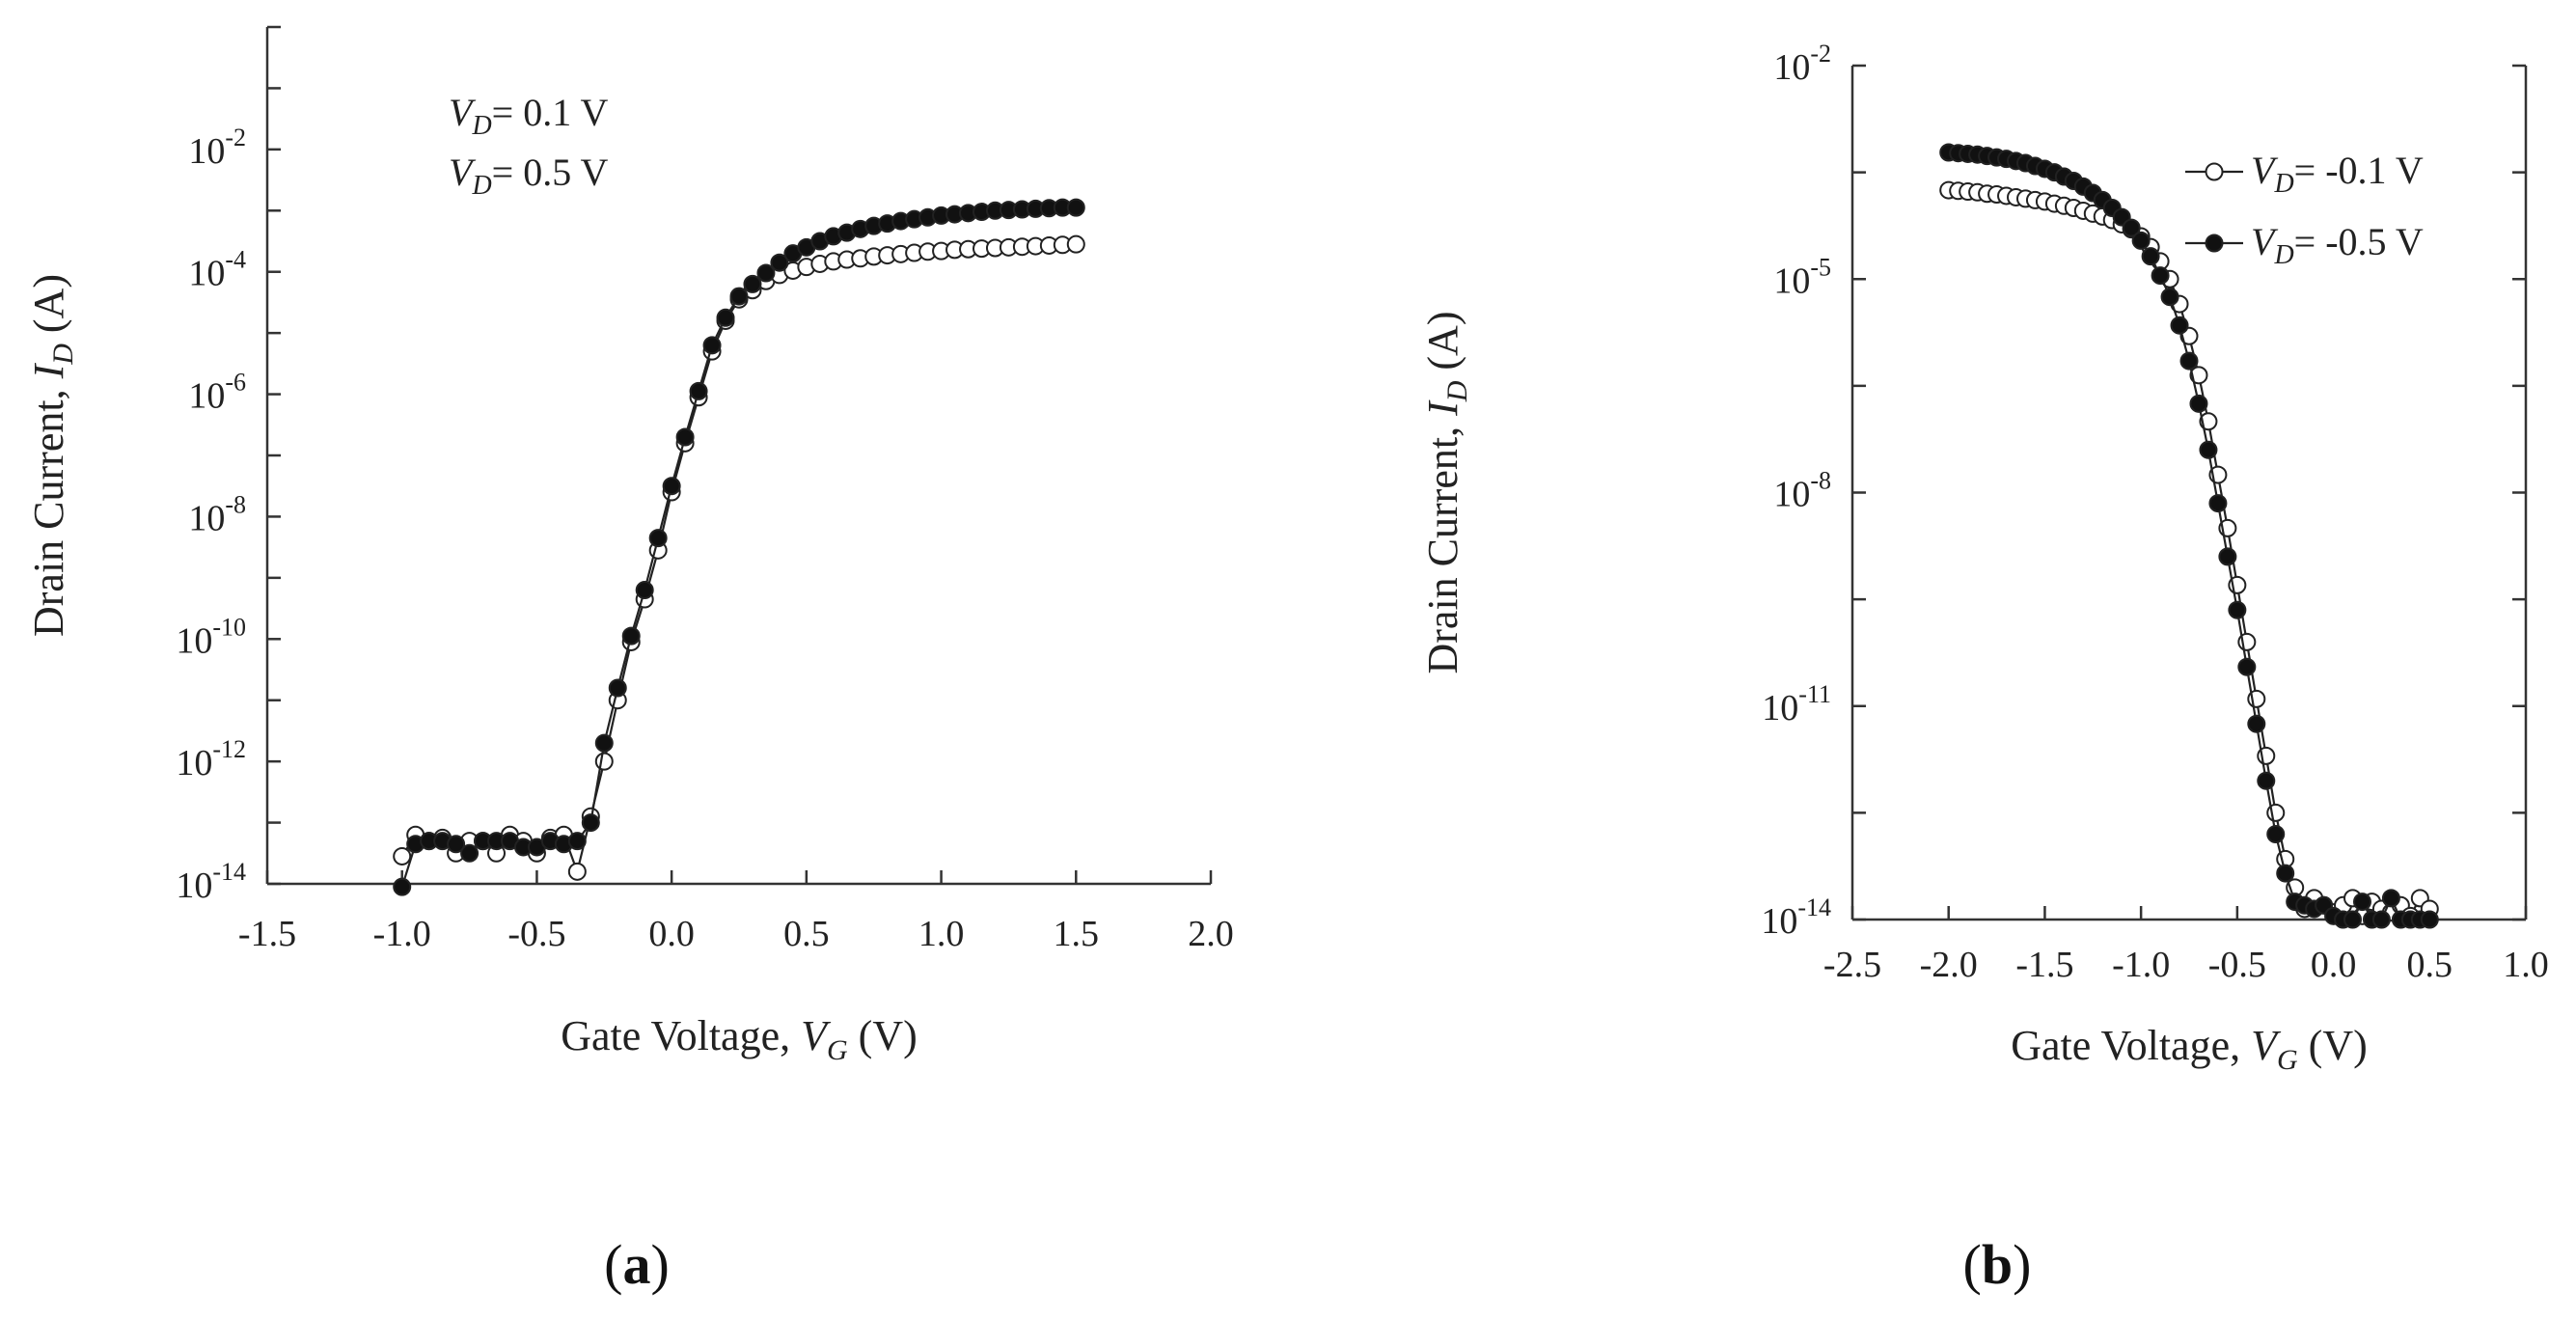  What do you see at coordinates (229, 749) in the screenshot?
I see `y-tick-exponent: -12` at bounding box center [229, 749].